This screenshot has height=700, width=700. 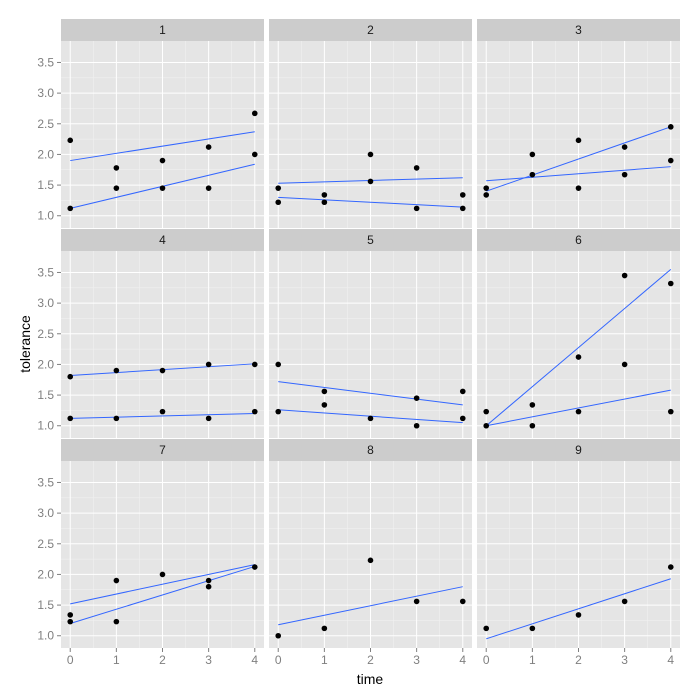 I want to click on facet-strip-label: 4, so click(x=162, y=240).